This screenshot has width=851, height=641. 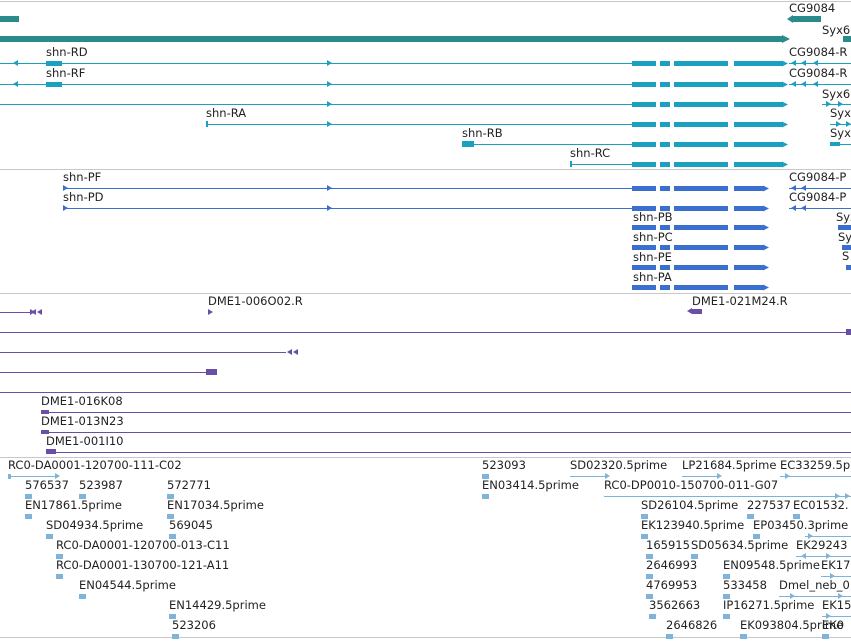 I want to click on transcript-label-syx6-1: Syx6, so click(x=836, y=94).